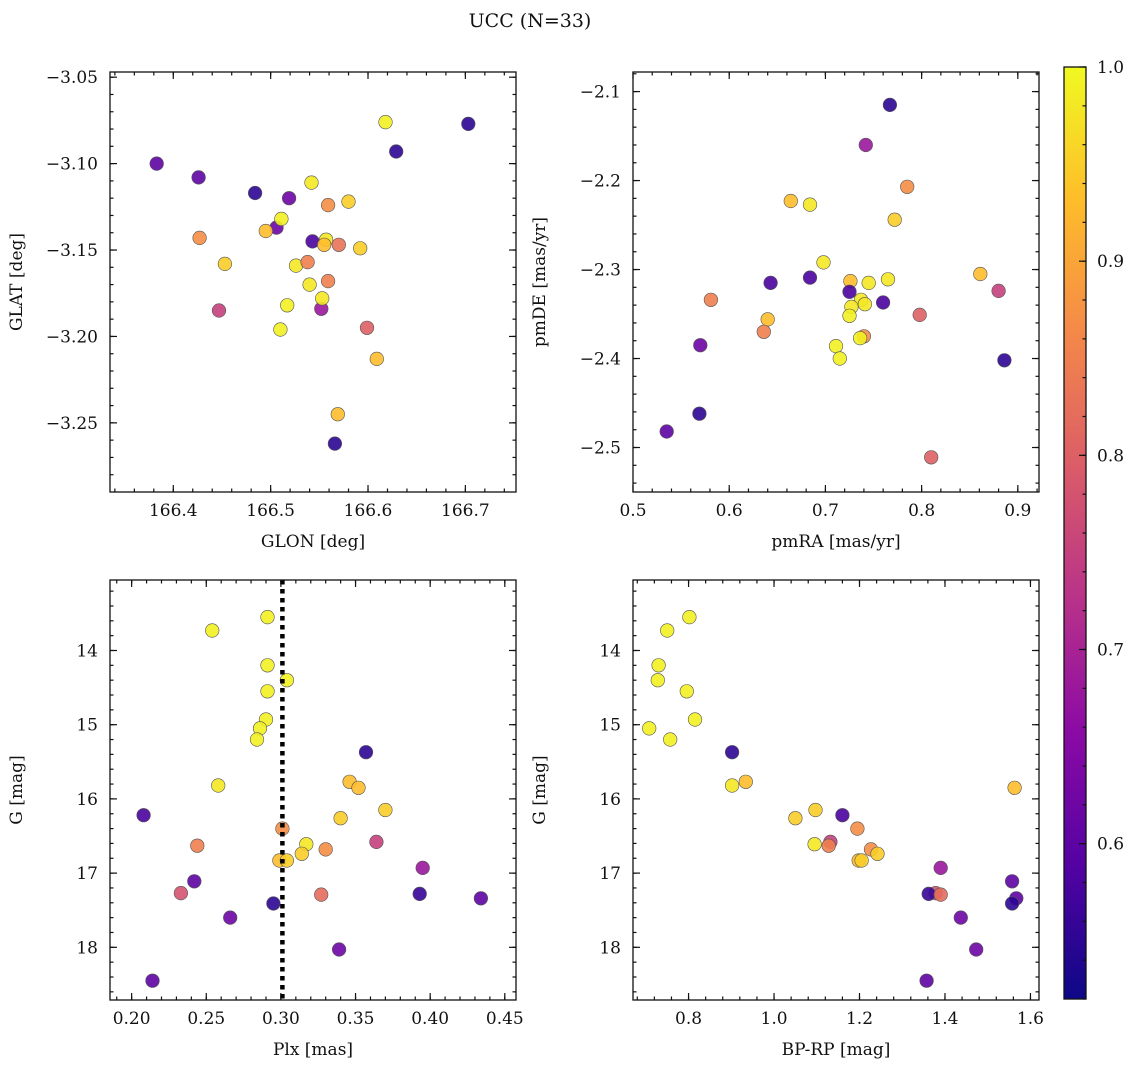 This screenshot has width=1136, height=1067. What do you see at coordinates (944, 1019) in the screenshot?
I see `x-tick-label: 1.4` at bounding box center [944, 1019].